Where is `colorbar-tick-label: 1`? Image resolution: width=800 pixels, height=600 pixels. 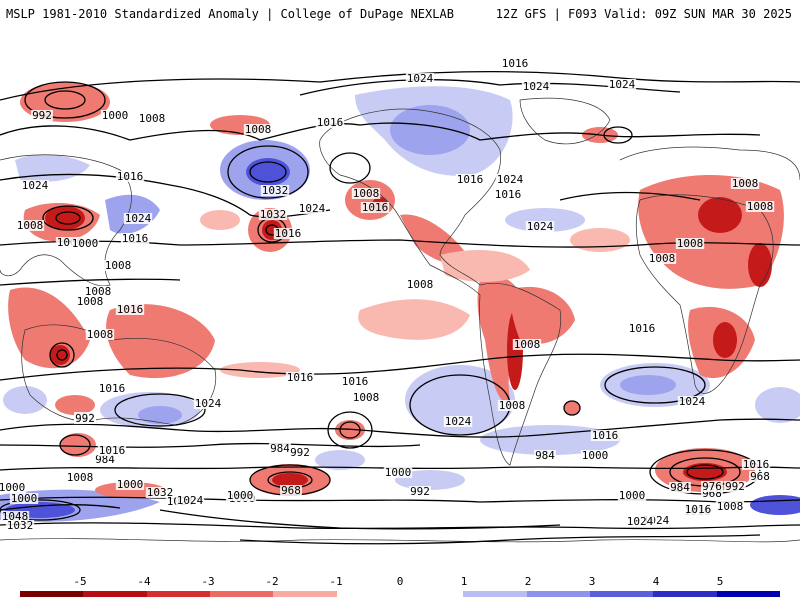
colorbar-tick-label: 1 is located at coordinates (464, 581).